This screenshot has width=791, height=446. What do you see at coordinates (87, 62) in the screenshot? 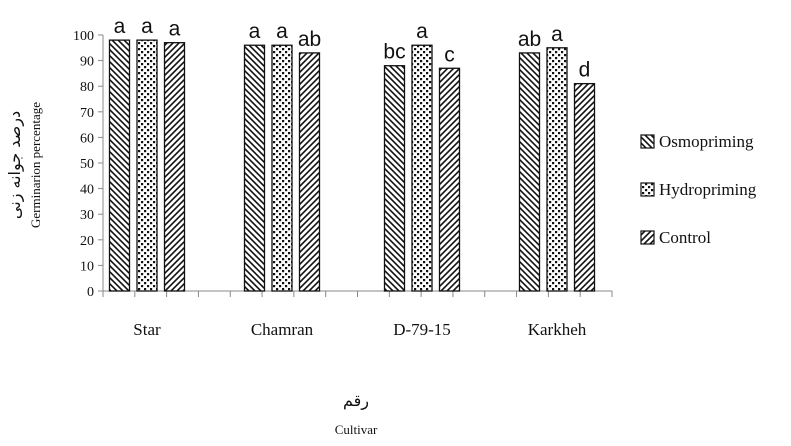
I see `y-tick-label: 90` at bounding box center [87, 62].